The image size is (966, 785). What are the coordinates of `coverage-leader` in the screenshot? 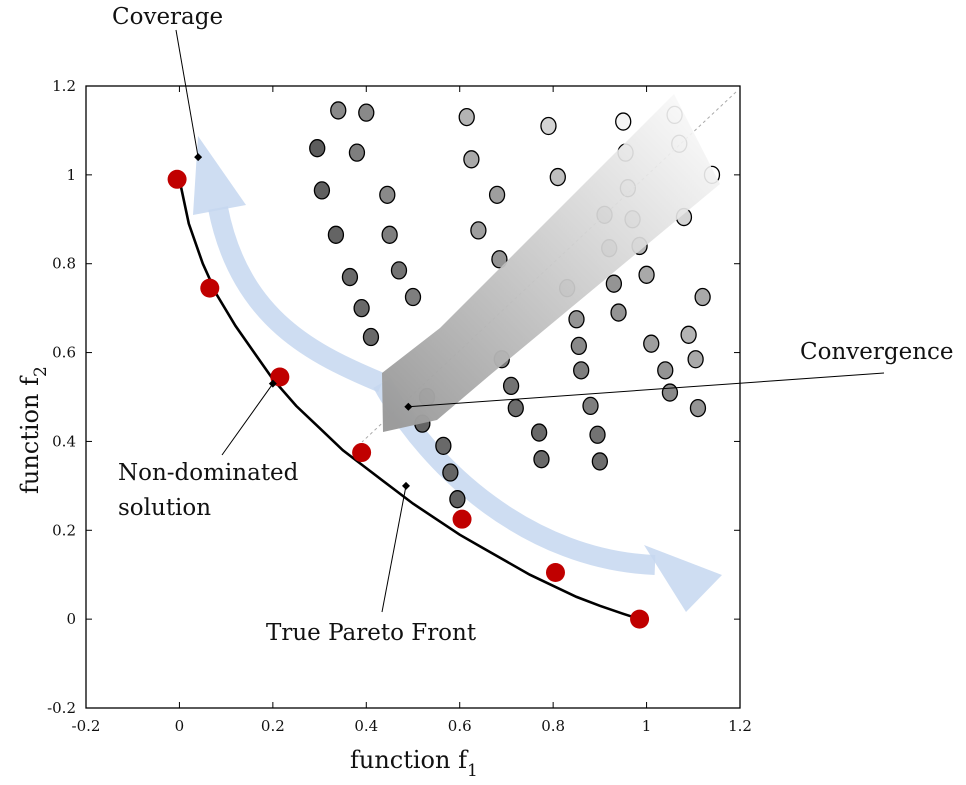 It's located at (187, 93).